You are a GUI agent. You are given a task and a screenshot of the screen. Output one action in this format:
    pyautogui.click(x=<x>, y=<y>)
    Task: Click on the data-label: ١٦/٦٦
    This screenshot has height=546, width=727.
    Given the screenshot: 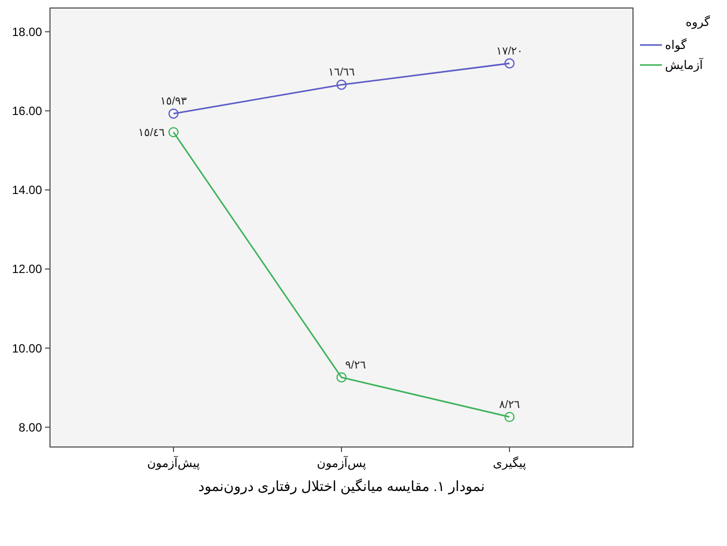 What is the action you would take?
    pyautogui.click(x=341, y=72)
    